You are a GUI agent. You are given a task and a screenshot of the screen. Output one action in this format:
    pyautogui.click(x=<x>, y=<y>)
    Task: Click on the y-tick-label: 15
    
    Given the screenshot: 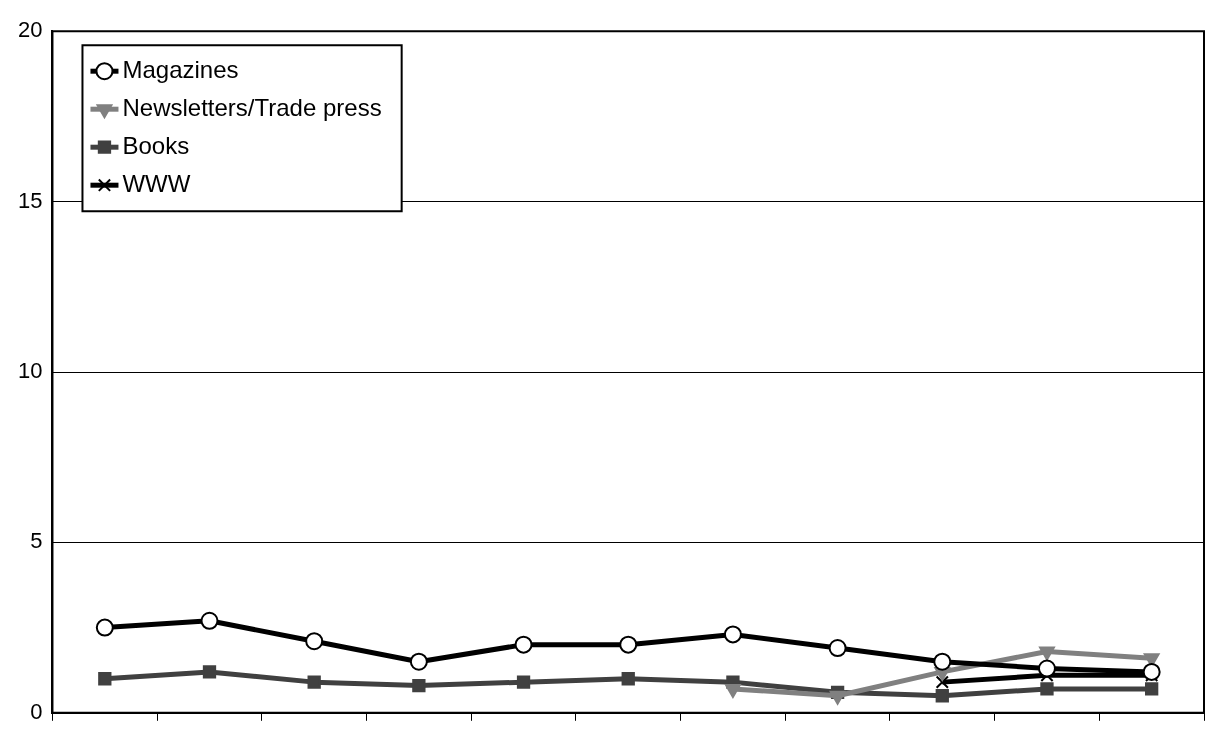 What is the action you would take?
    pyautogui.click(x=30, y=200)
    